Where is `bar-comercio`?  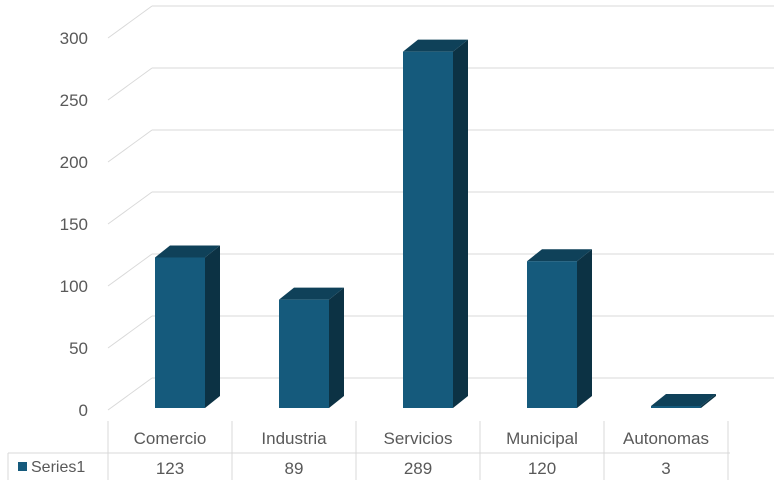
bar-comercio is located at coordinates (187, 326).